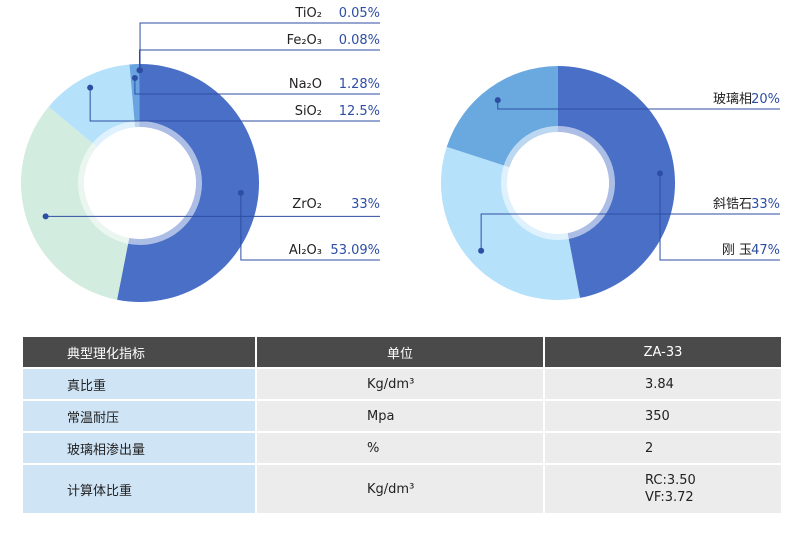 The width and height of the screenshot is (800, 538). Describe the element at coordinates (765, 204) in the screenshot. I see `label-value-item: 33%` at that location.